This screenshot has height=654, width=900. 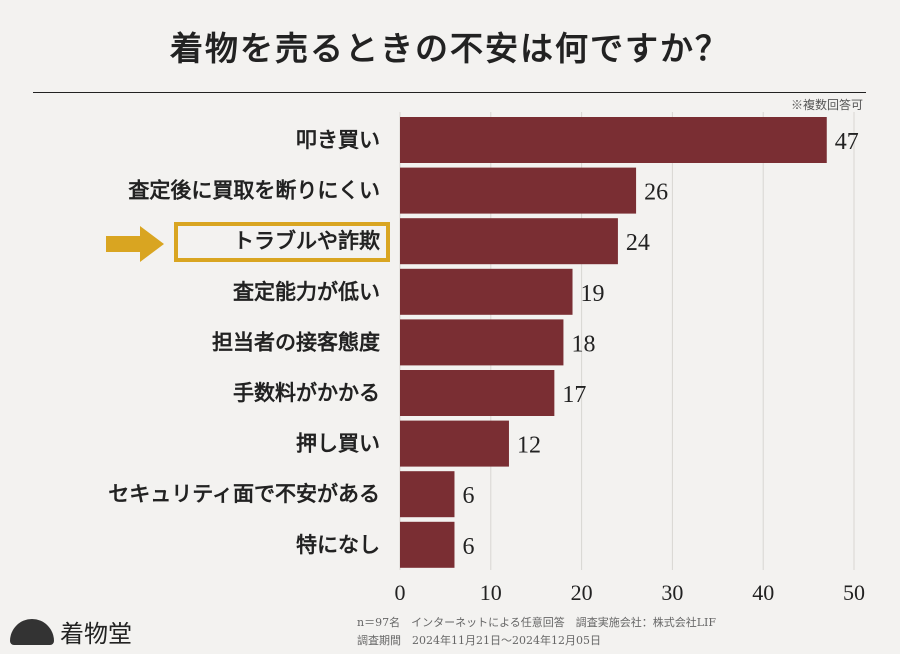 I want to click on value-label: 24, so click(x=638, y=243).